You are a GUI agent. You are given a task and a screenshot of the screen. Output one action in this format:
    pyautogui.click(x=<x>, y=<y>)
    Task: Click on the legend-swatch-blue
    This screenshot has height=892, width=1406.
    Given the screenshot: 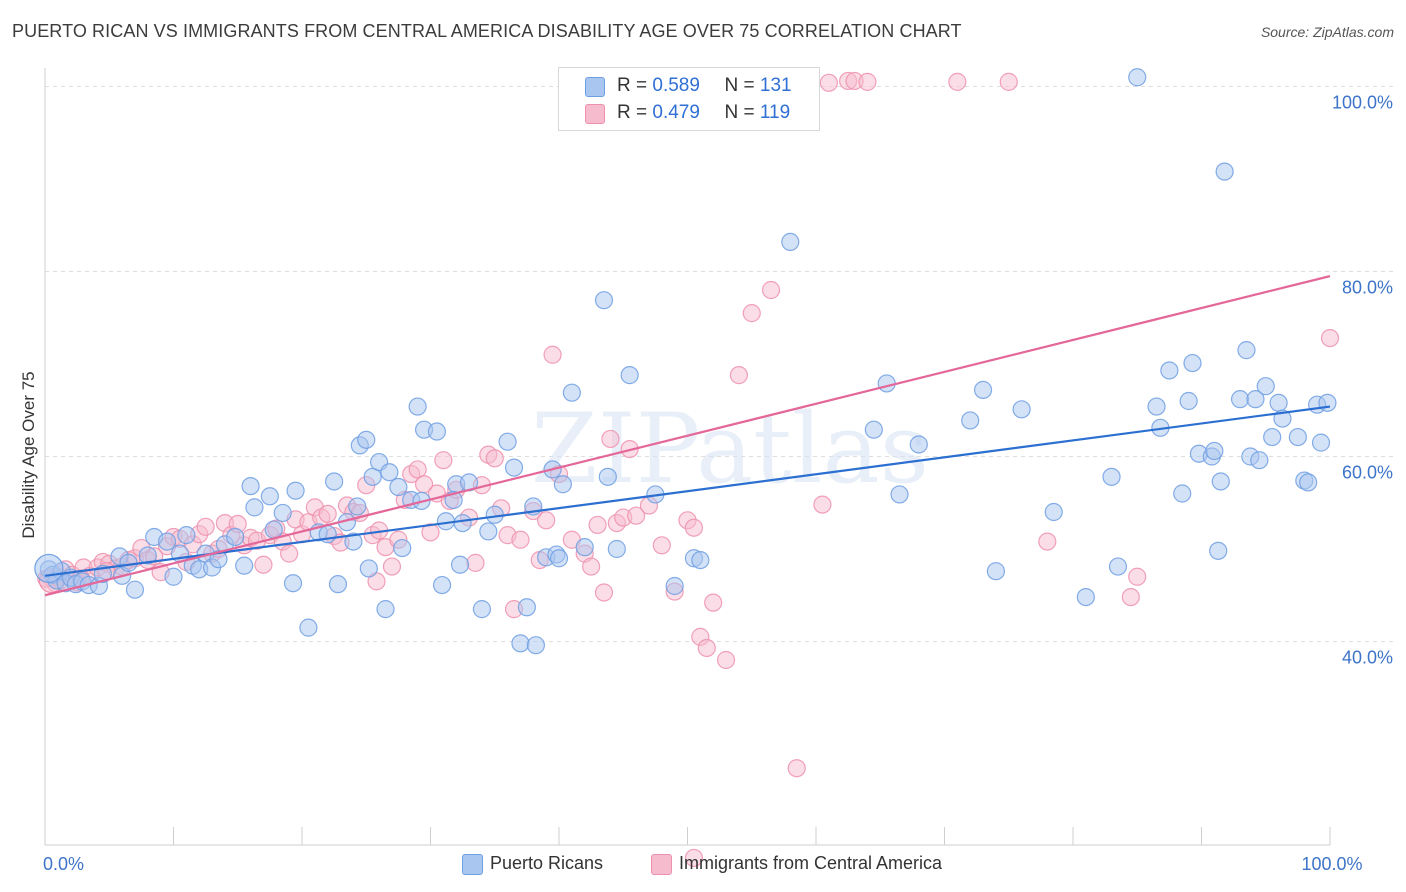 What is the action you would take?
    pyautogui.click(x=472, y=864)
    